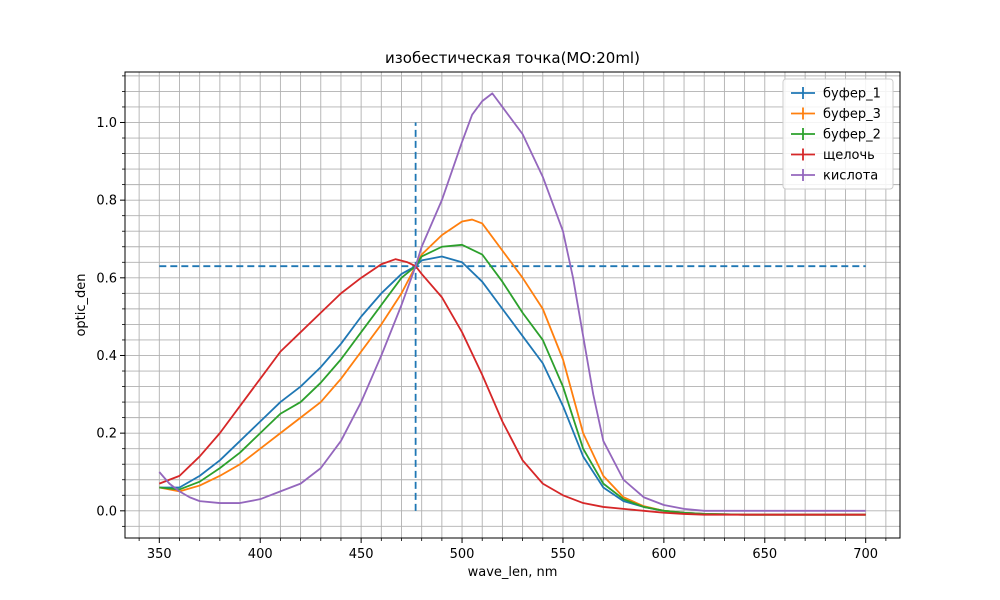  Describe the element at coordinates (764, 554) in the screenshot. I see `x-tick-label: 650` at that location.